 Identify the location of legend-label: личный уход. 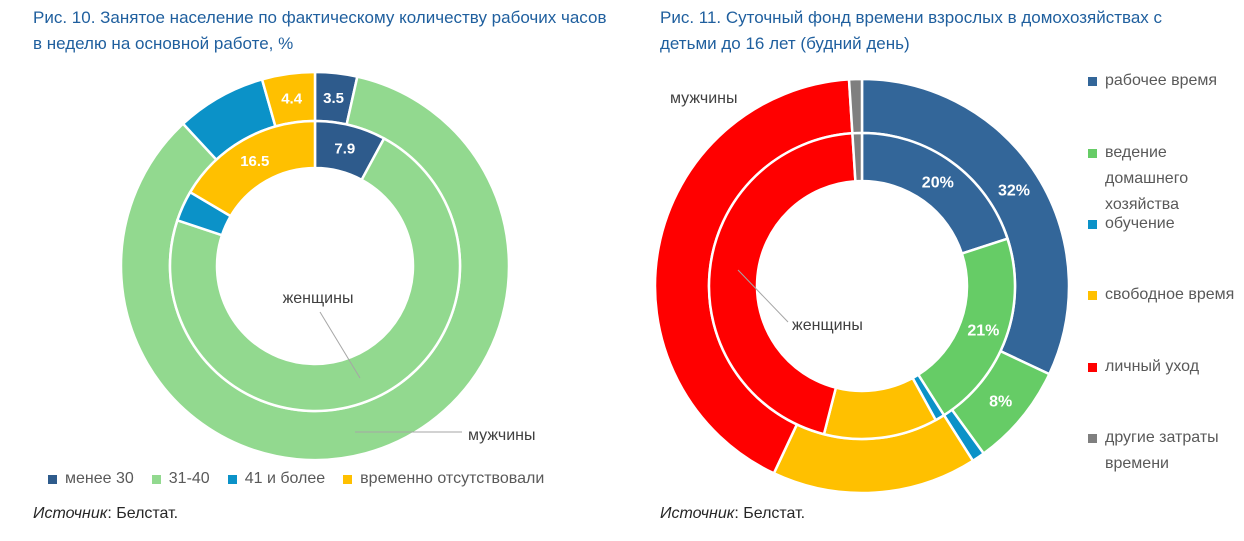
(1152, 366).